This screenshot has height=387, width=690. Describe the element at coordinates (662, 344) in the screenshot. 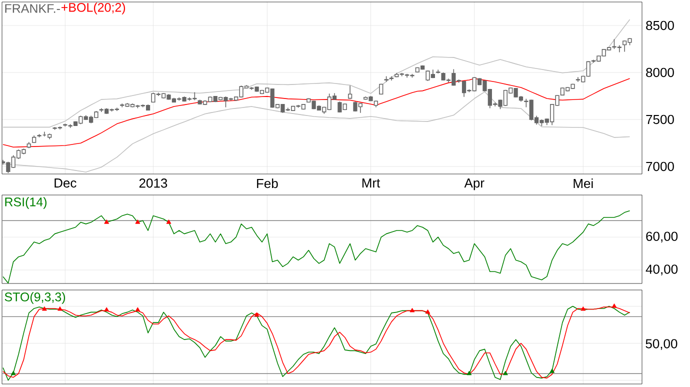

I see `text: 50,00` at that location.